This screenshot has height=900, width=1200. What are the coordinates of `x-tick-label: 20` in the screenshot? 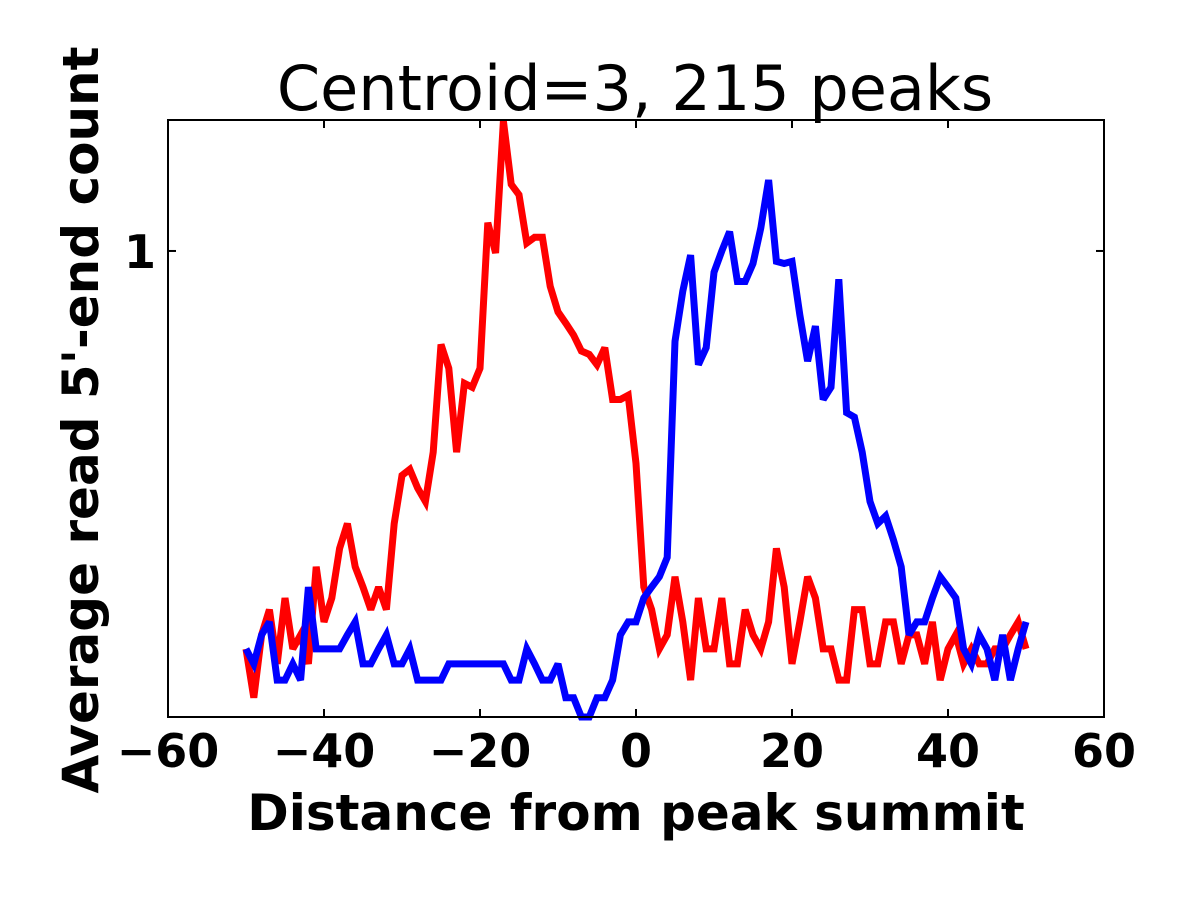 It's located at (792, 751).